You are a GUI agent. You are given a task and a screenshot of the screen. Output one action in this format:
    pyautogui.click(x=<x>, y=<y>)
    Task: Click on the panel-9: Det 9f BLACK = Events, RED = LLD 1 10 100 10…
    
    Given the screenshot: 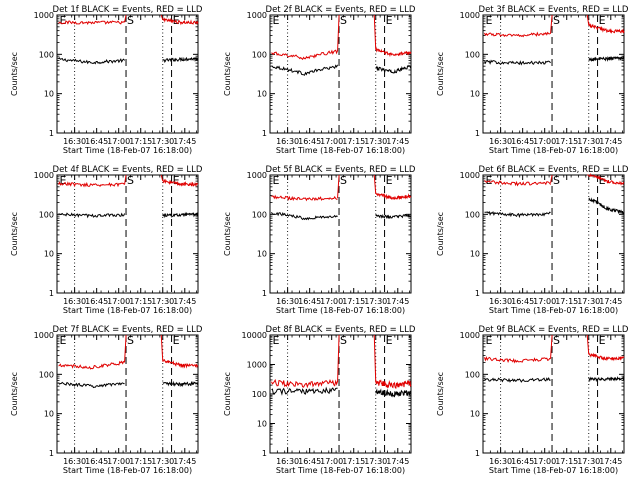 What is the action you would take?
    pyautogui.click(x=532, y=400)
    